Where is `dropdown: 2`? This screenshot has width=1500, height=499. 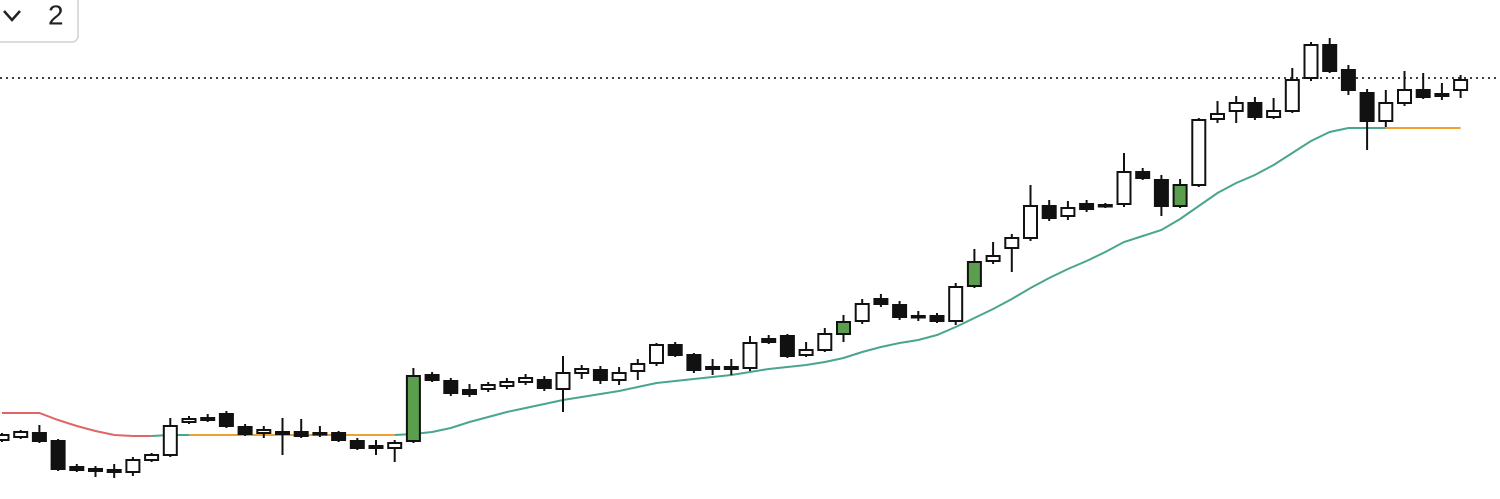 dropdown: 2 is located at coordinates (39, 21).